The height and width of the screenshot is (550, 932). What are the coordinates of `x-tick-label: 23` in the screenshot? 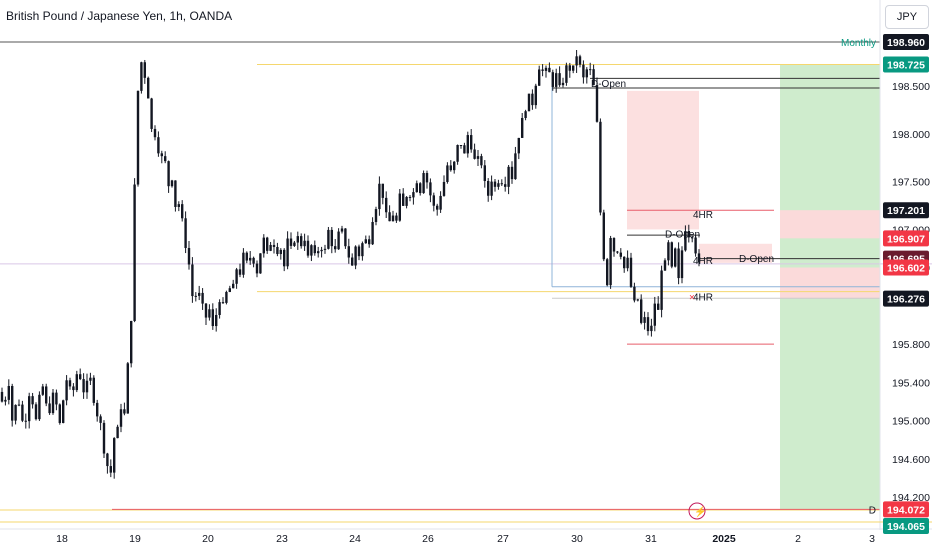 It's located at (282, 539).